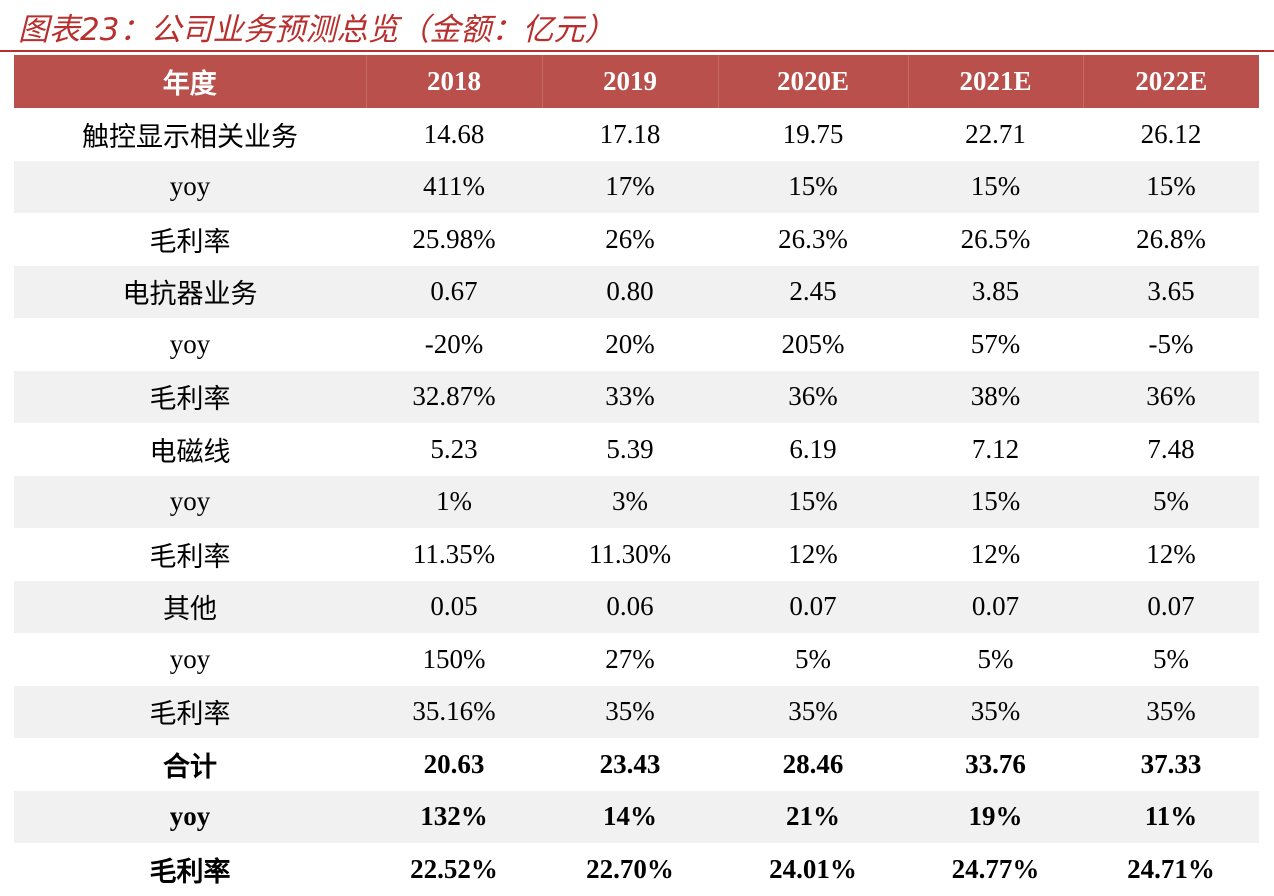  I want to click on header-cell: 2019, so click(629, 81).